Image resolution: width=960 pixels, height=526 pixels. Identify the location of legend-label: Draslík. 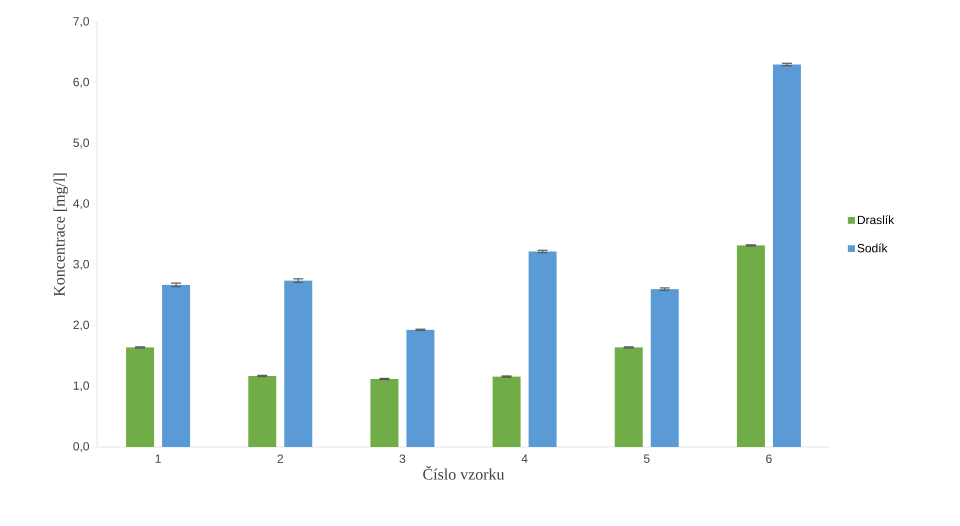
(876, 219).